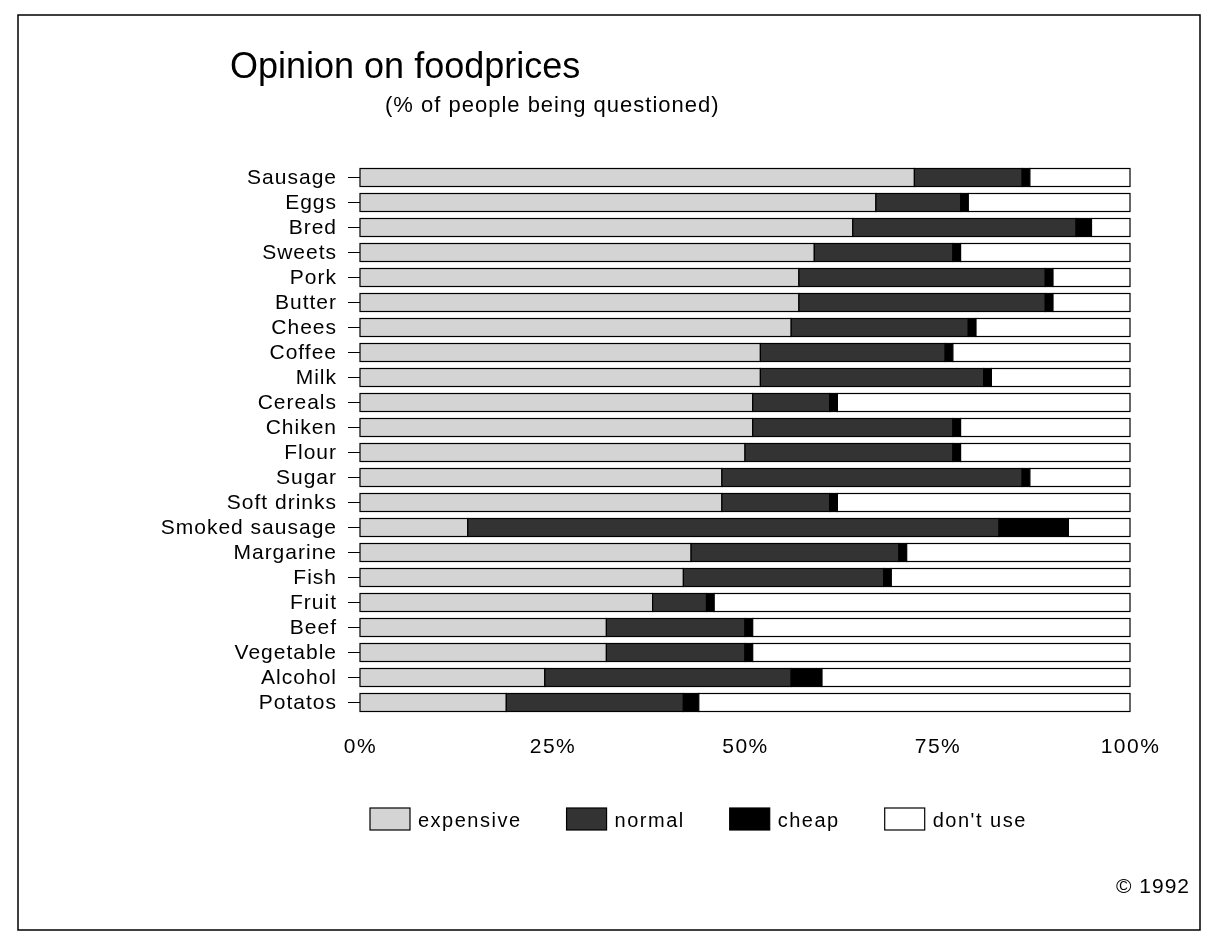  I want to click on chart-title: Opinion on foodprices, so click(405, 65).